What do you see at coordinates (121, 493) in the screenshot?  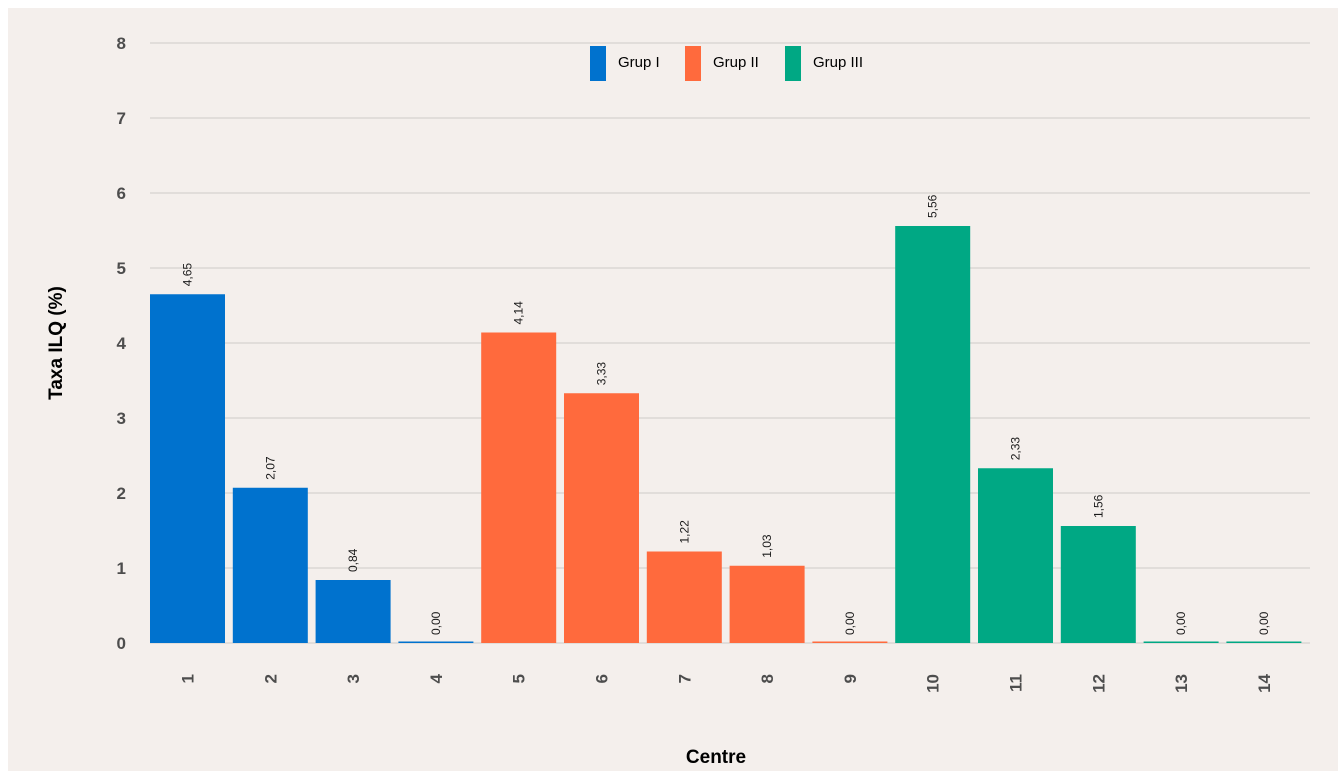 I see `y-tick-label: 2` at bounding box center [121, 493].